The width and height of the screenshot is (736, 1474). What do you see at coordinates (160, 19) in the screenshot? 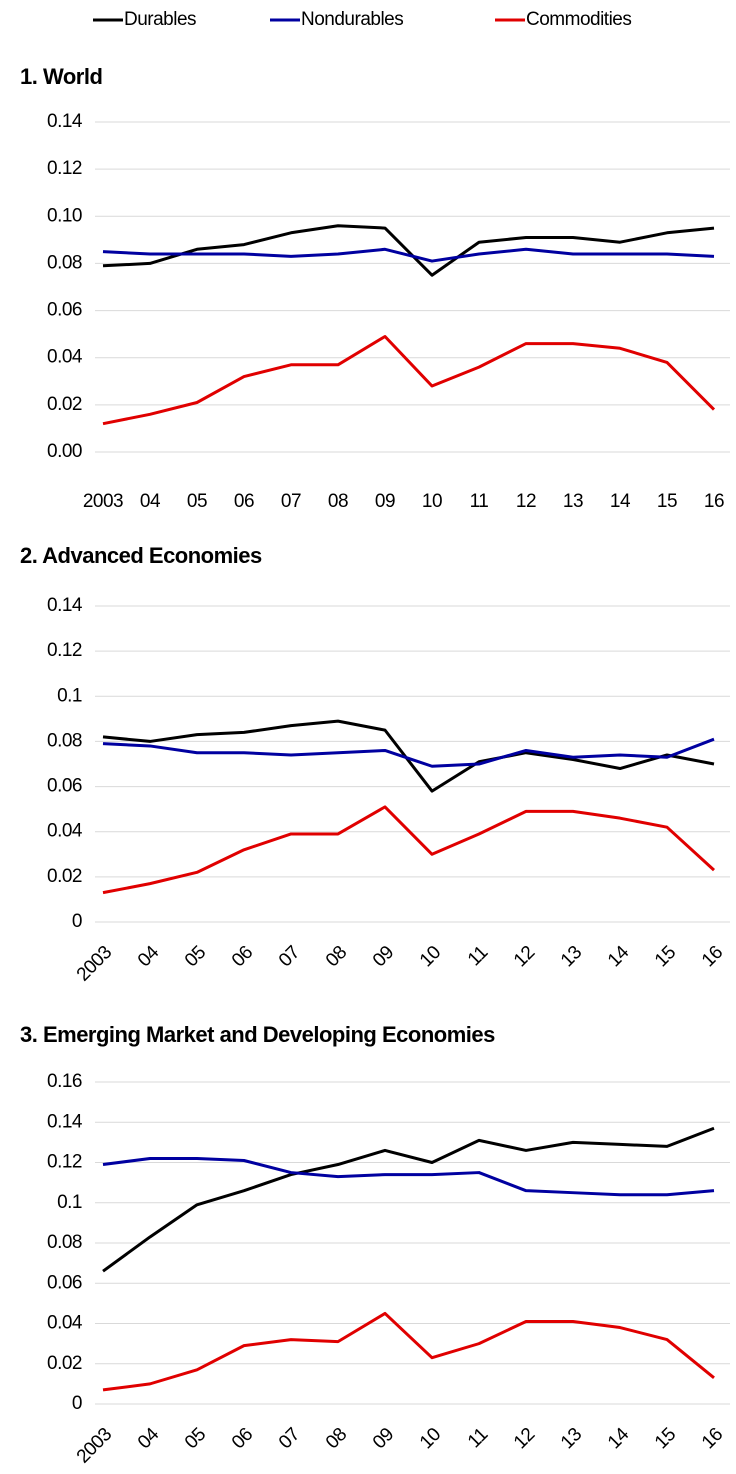
I see `legend-label: Durables` at bounding box center [160, 19].